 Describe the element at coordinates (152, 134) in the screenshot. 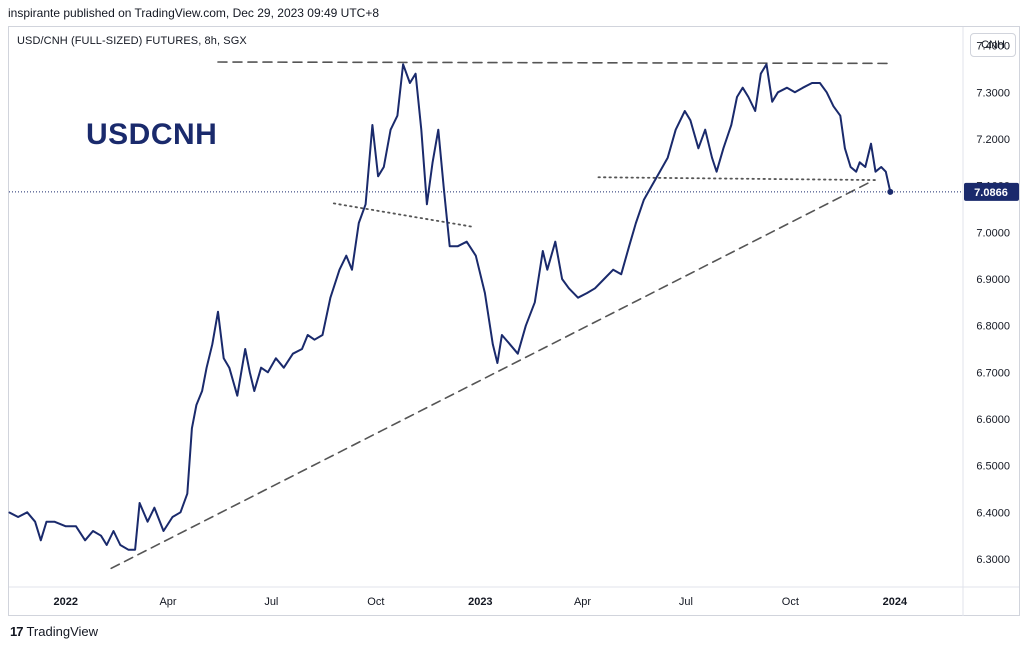

I see `symbol-overlay-label: USDCNH` at that location.